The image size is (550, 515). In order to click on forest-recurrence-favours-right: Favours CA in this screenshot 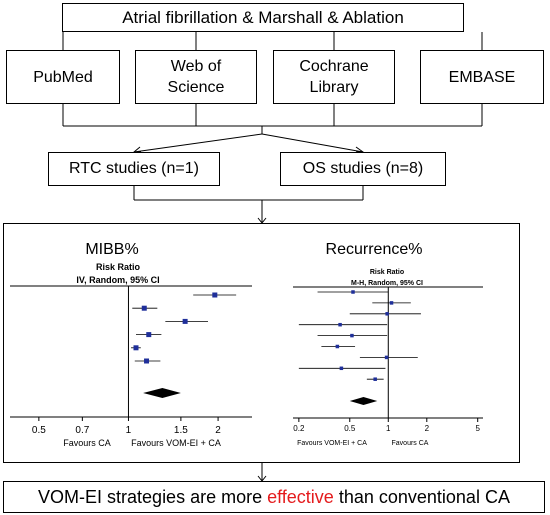, I will do `click(410, 443)`.